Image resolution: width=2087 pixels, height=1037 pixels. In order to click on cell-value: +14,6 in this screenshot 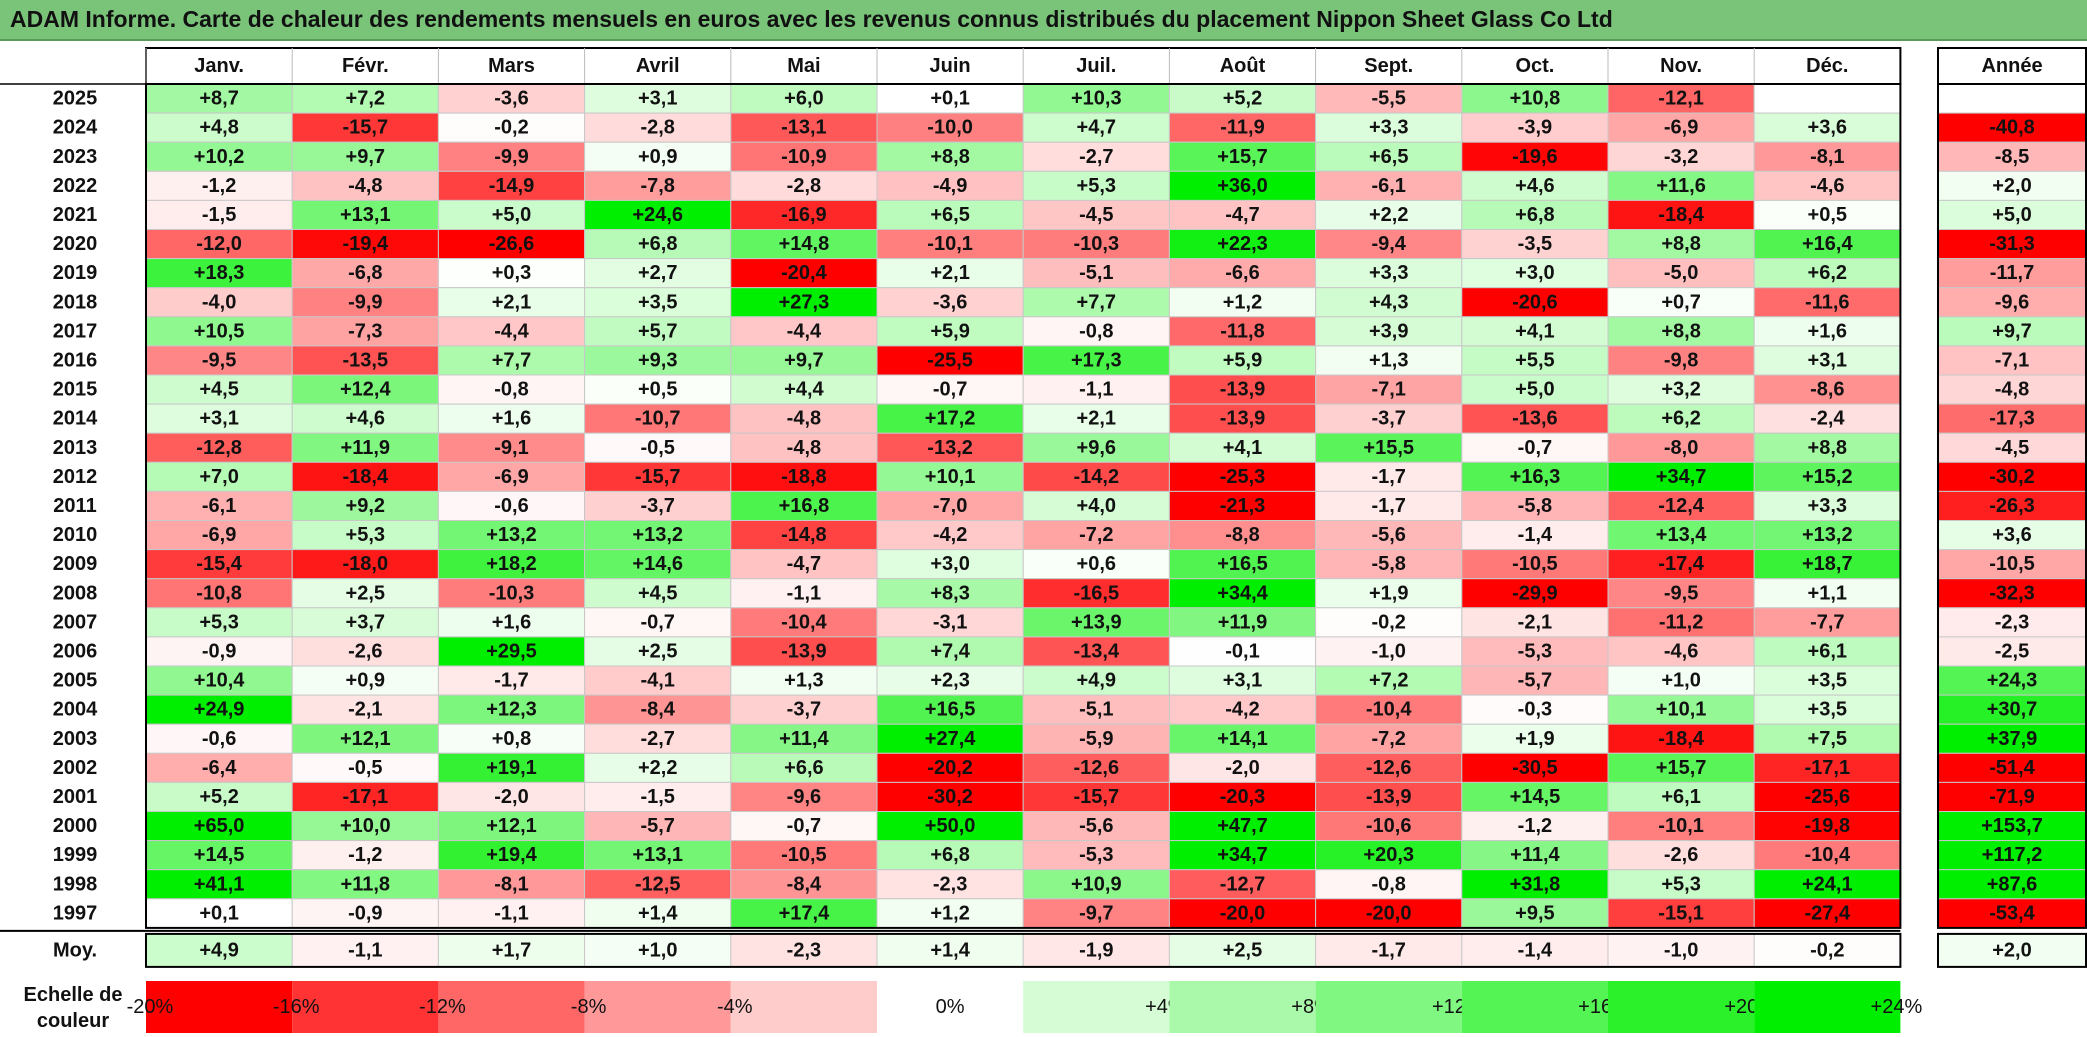, I will do `click(657, 564)`.